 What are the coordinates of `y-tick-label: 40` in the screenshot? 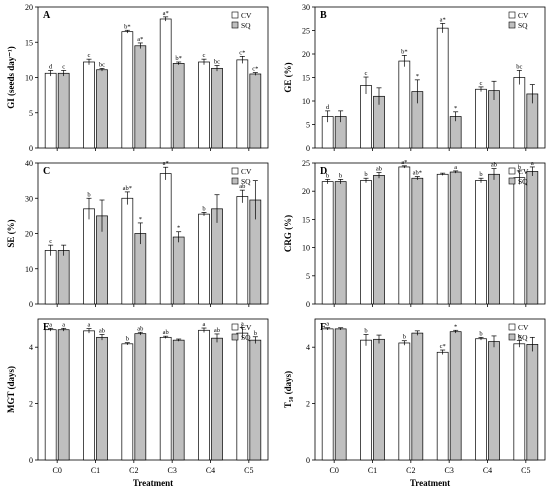 It's located at (29, 163).